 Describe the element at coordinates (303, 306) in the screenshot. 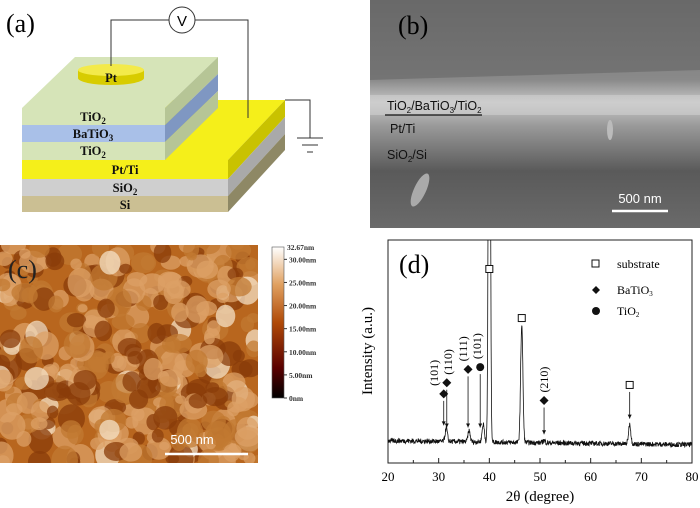

I see `colorbar-tick-label: 20.00nm` at that location.